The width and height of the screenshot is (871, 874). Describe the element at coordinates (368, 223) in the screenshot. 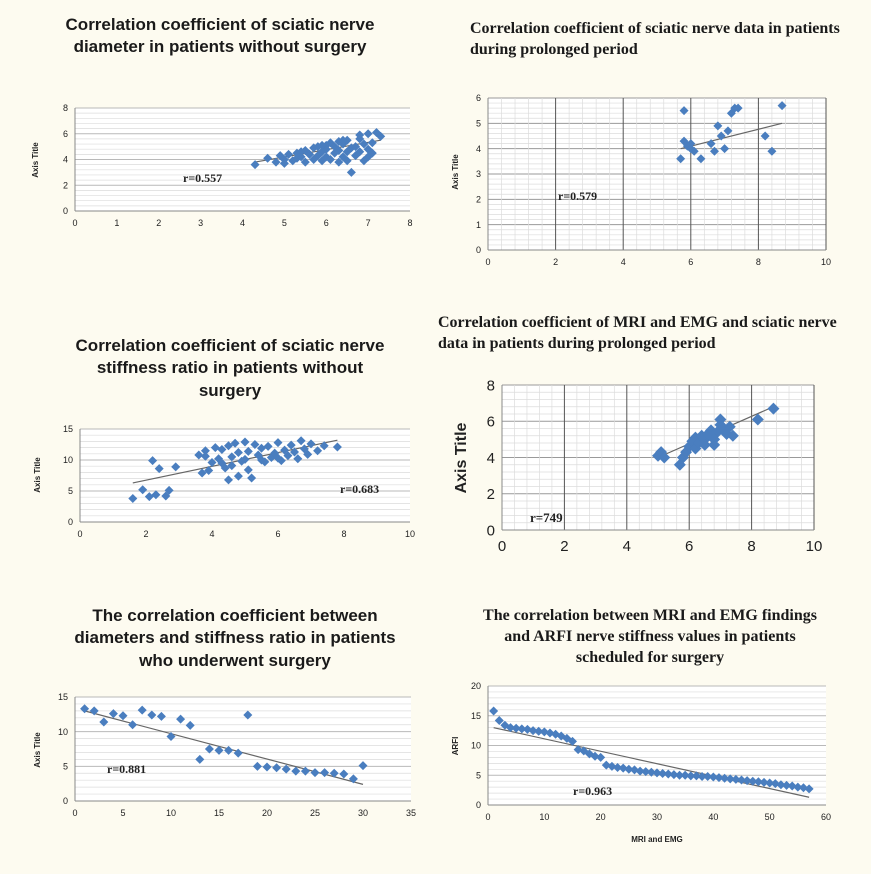

I see `x-tick-label: 7` at that location.